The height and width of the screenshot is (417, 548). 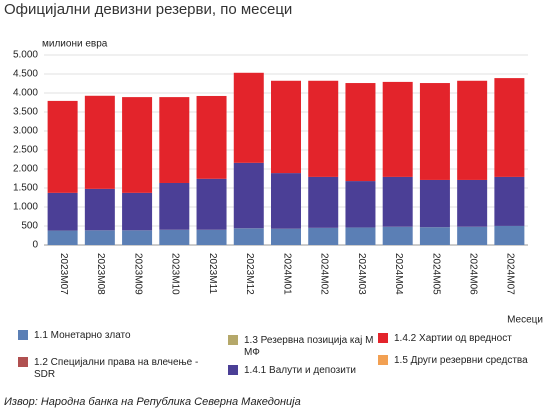 I want to click on x-tick-label: 2024M01, so click(x=286, y=274).